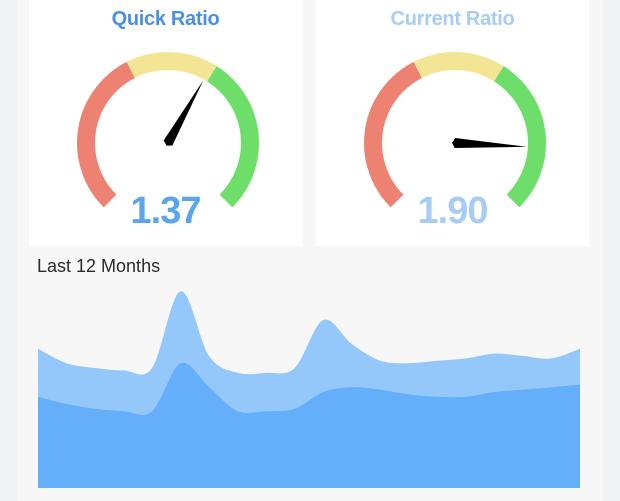 This screenshot has width=620, height=501. What do you see at coordinates (183, 113) in the screenshot?
I see `quick-ratio-needle` at bounding box center [183, 113].